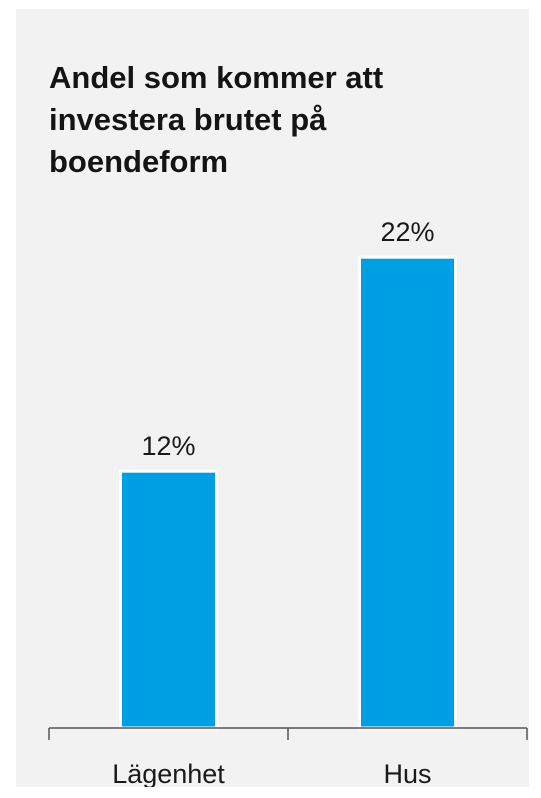 The height and width of the screenshot is (798, 541). Describe the element at coordinates (168, 446) in the screenshot. I see `data-label-0: 12%` at that location.